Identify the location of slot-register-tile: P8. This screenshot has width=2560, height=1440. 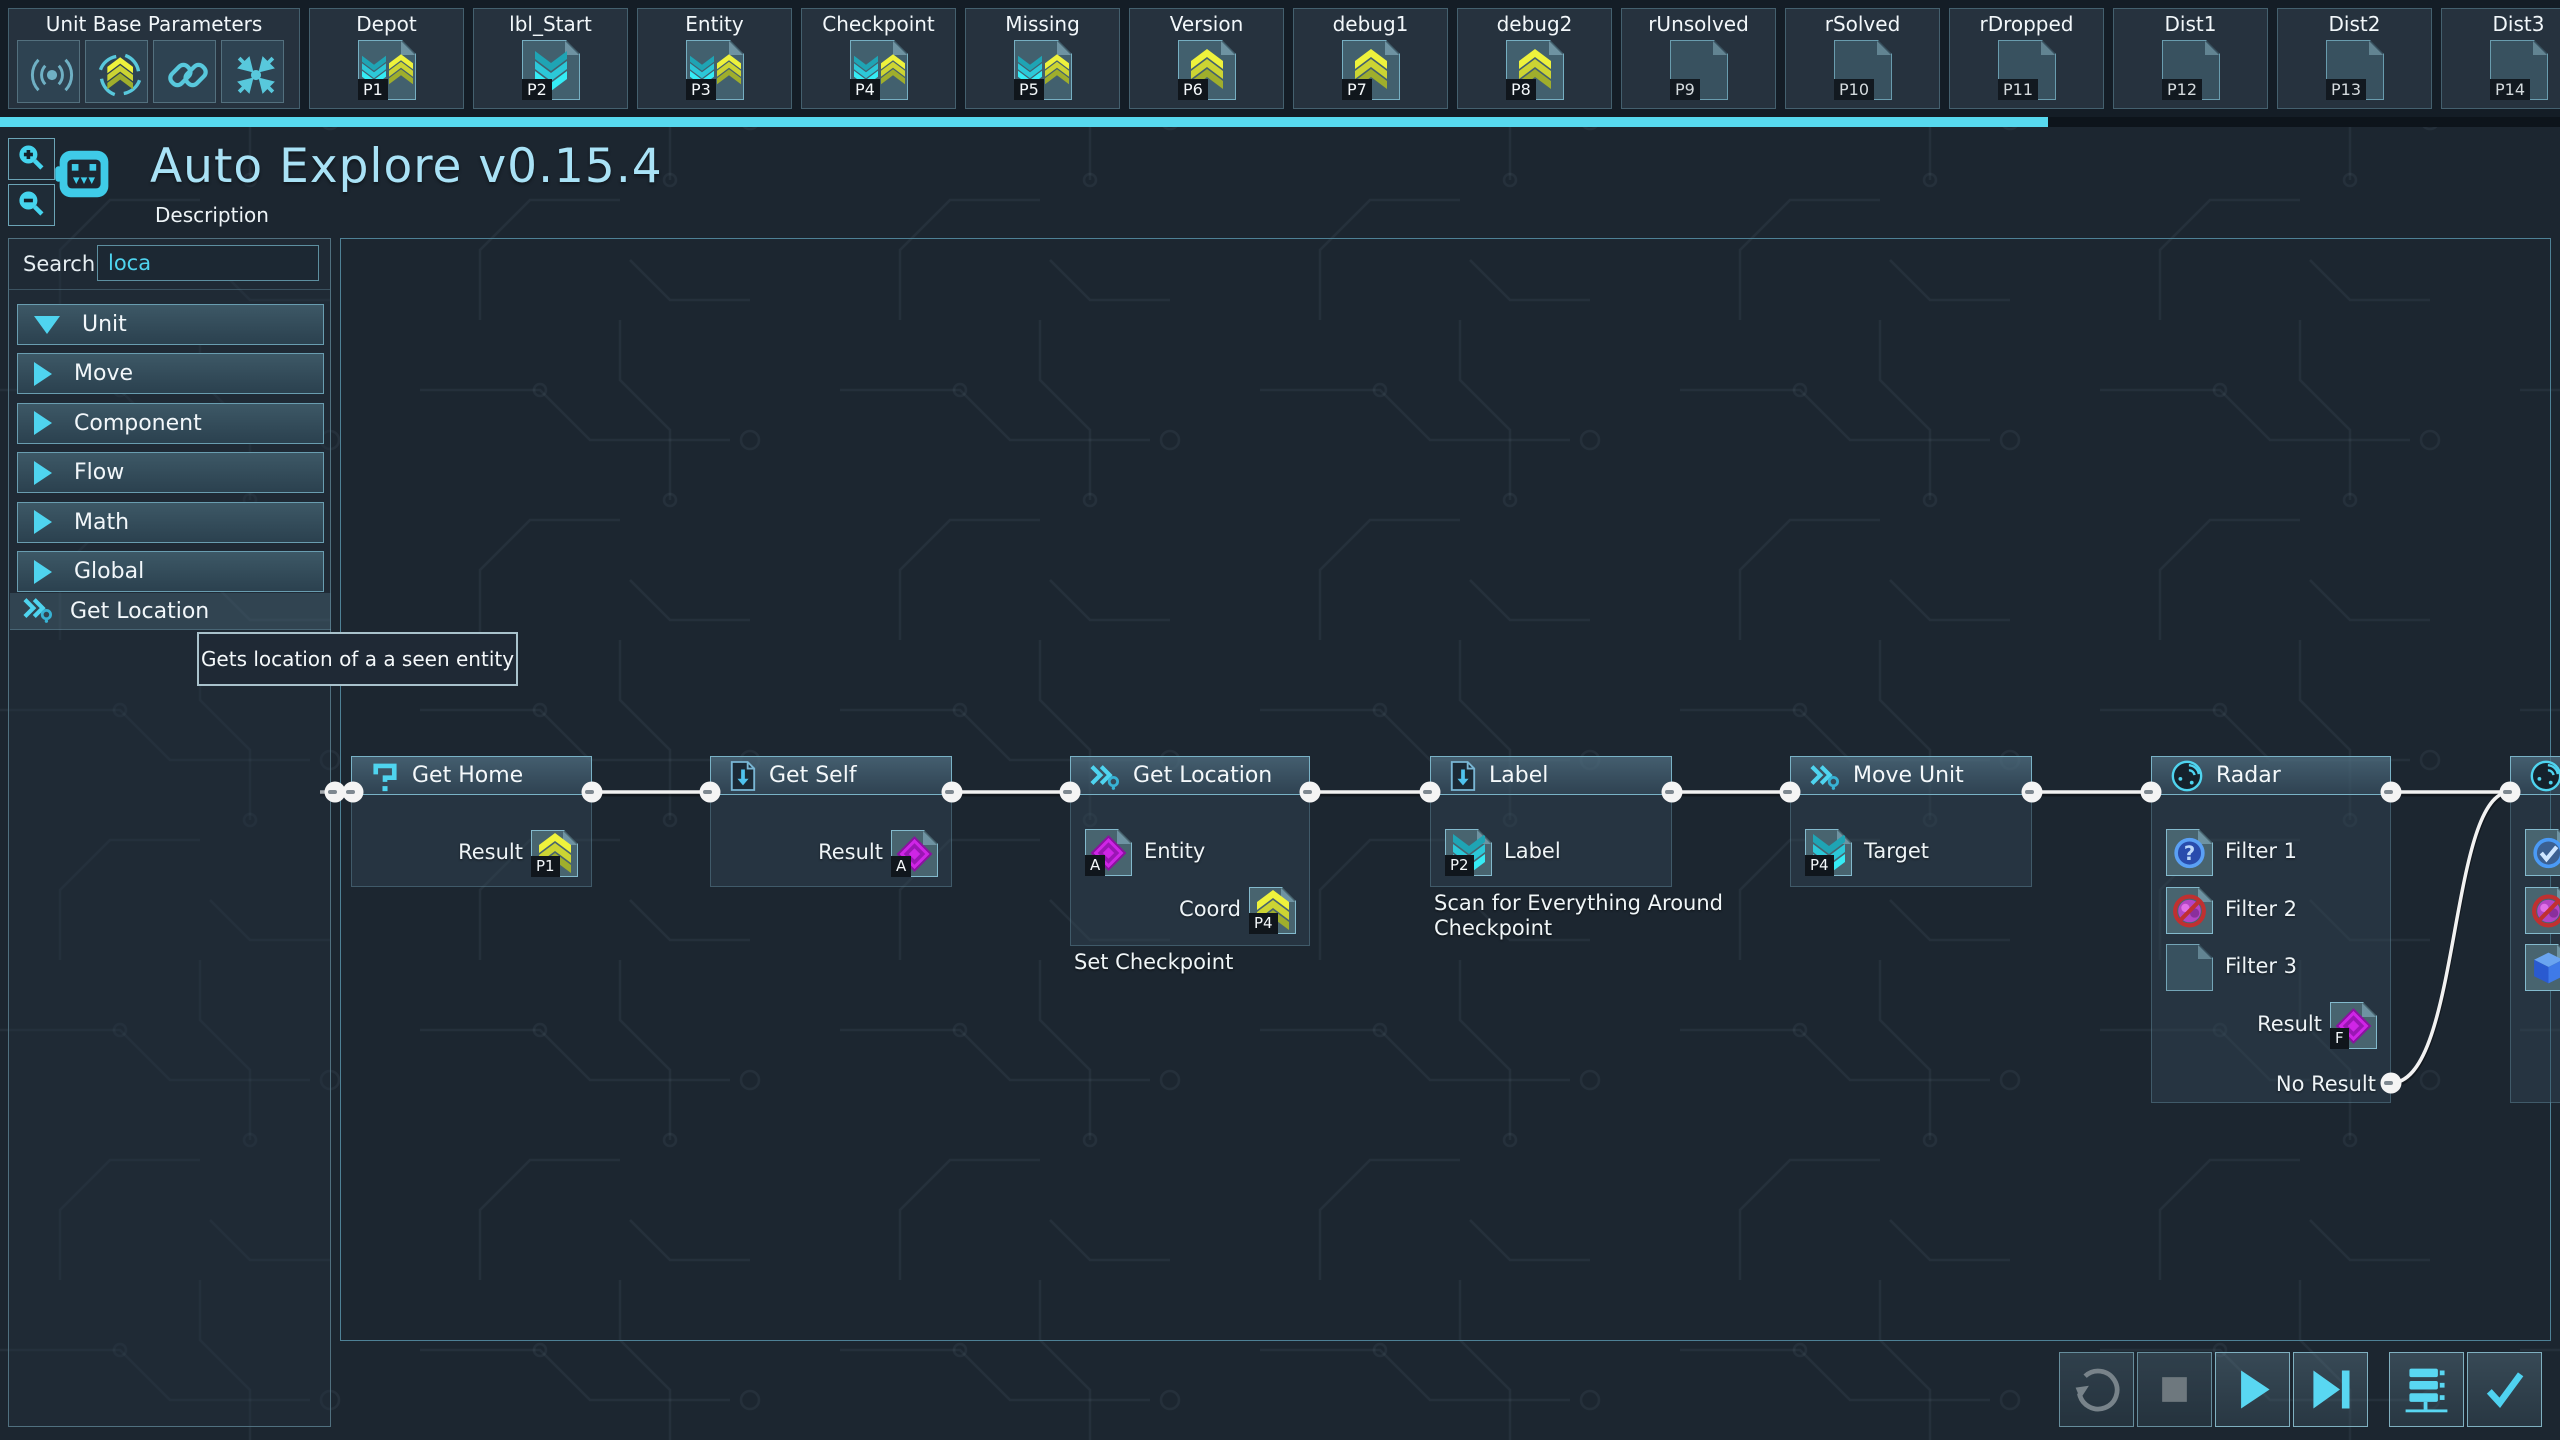
(1535, 70).